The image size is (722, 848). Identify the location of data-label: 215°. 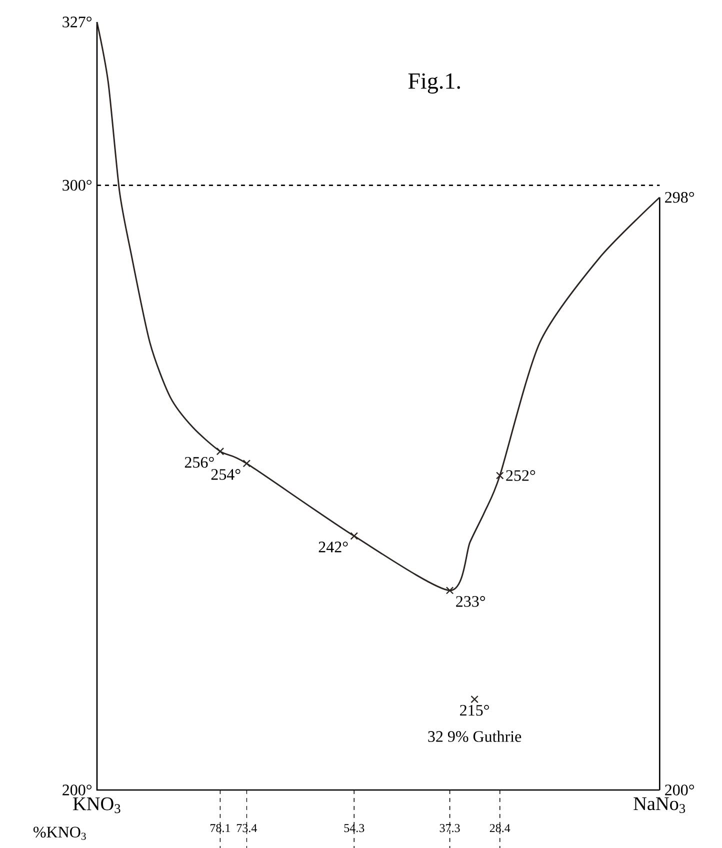
(474, 710).